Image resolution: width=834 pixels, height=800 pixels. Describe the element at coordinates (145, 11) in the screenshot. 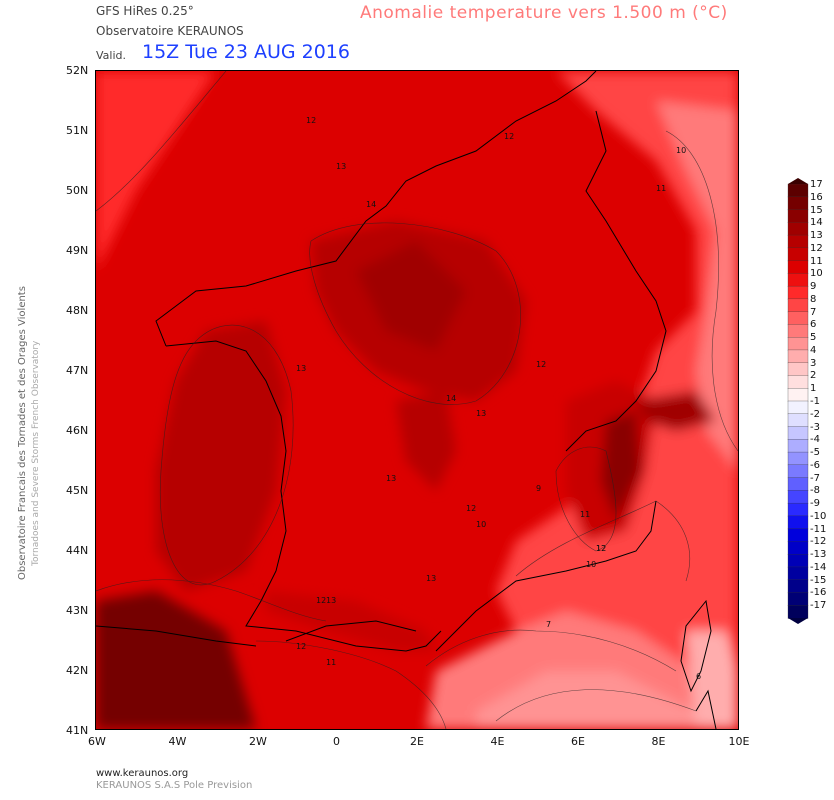

I see `model-label: GFS HiRes 0.25°` at that location.